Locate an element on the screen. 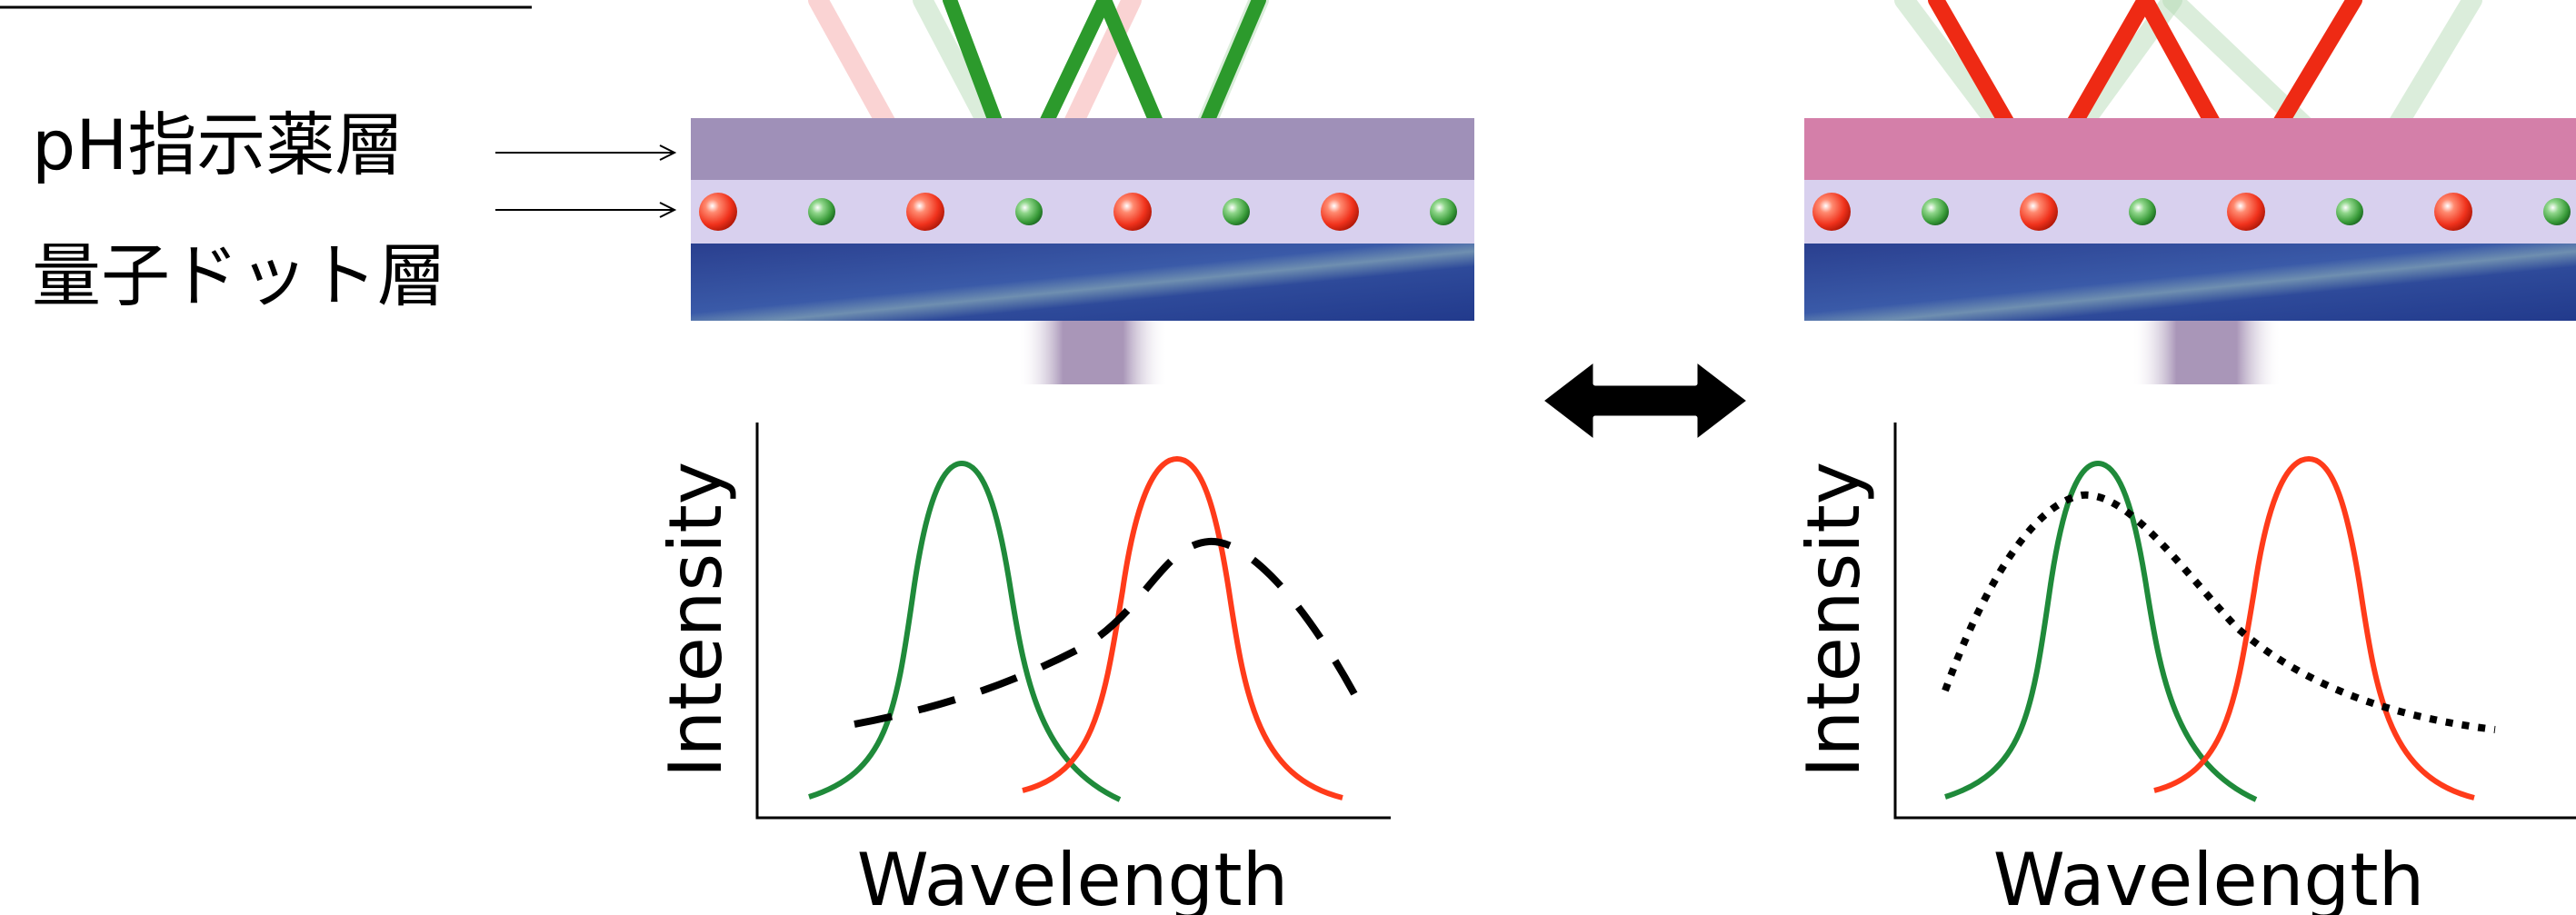  right-absorption-curve is located at coordinates (2219, 612).